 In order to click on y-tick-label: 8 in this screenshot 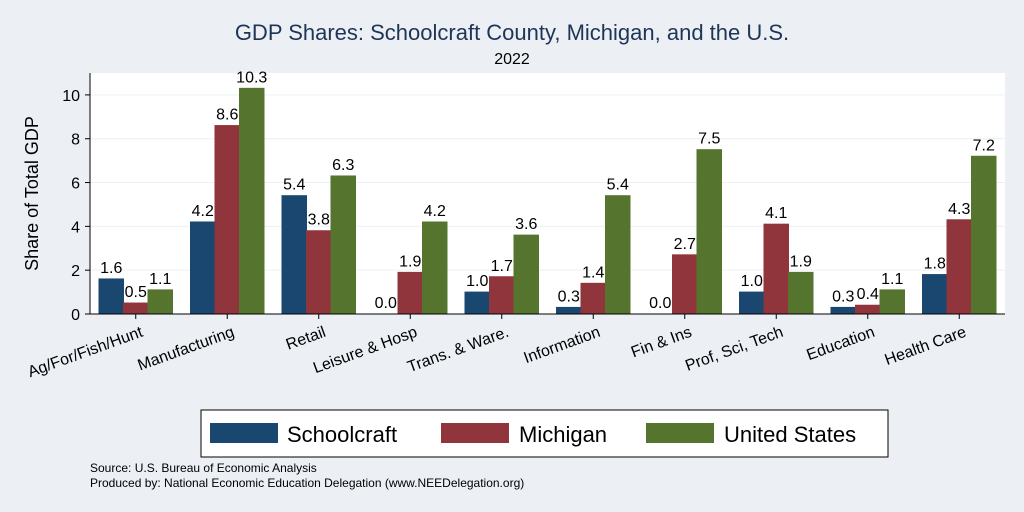, I will do `click(75, 140)`.